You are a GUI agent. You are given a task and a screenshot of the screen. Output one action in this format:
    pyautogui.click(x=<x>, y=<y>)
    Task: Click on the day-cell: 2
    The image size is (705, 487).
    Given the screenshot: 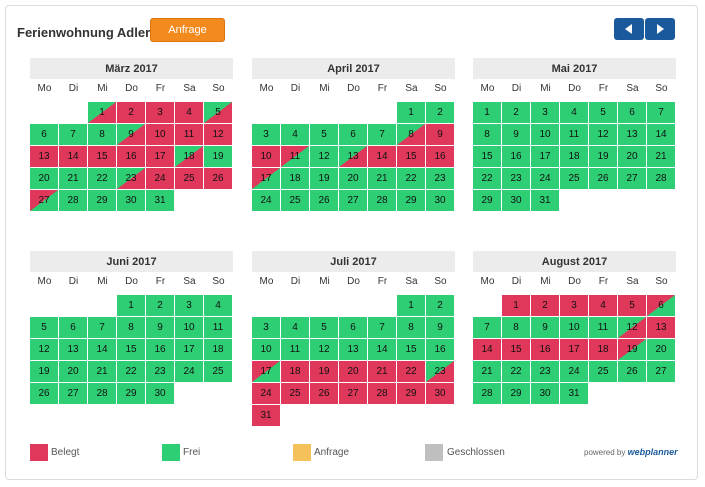 What is the action you would take?
    pyautogui.click(x=545, y=305)
    